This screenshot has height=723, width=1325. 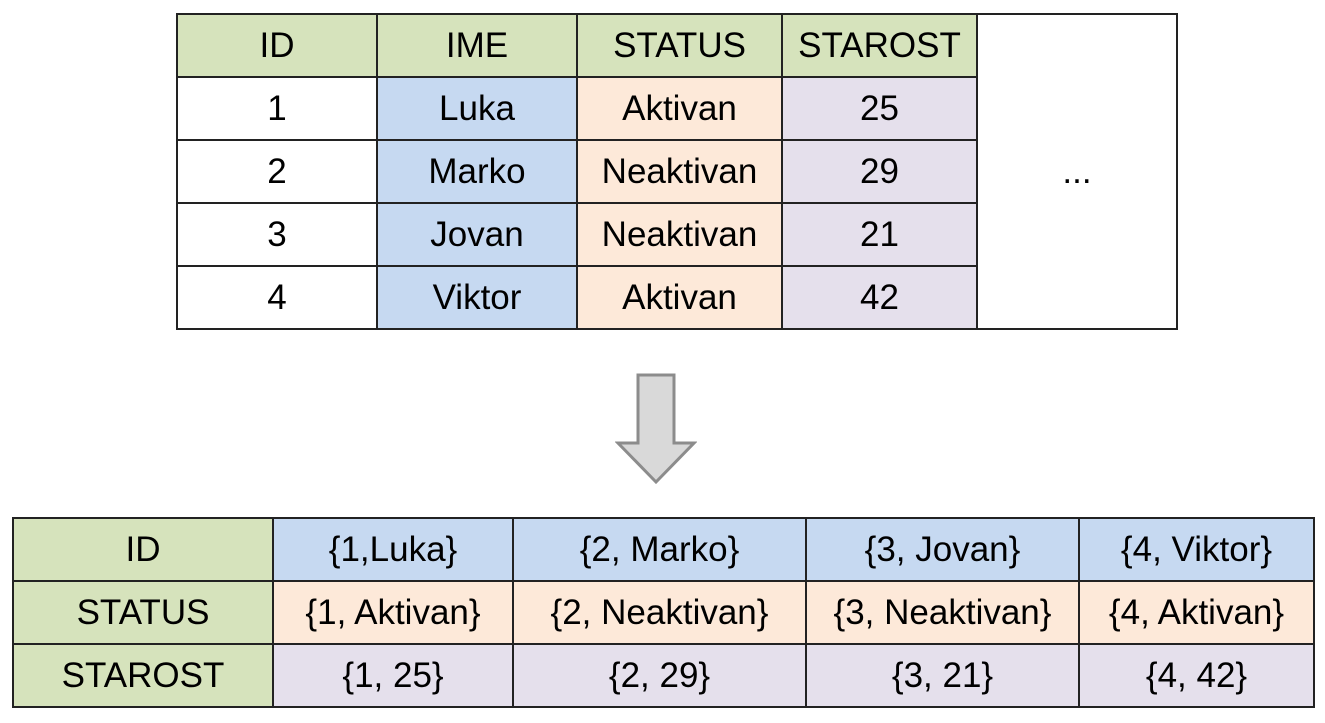 What do you see at coordinates (942, 675) in the screenshot?
I see `id-age-pair-cell: {3, 21}` at bounding box center [942, 675].